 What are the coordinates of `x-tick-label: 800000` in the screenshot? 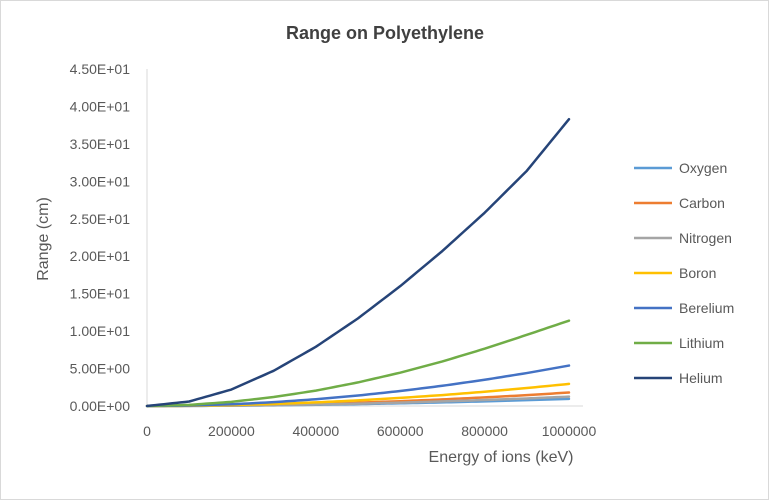 It's located at (484, 431).